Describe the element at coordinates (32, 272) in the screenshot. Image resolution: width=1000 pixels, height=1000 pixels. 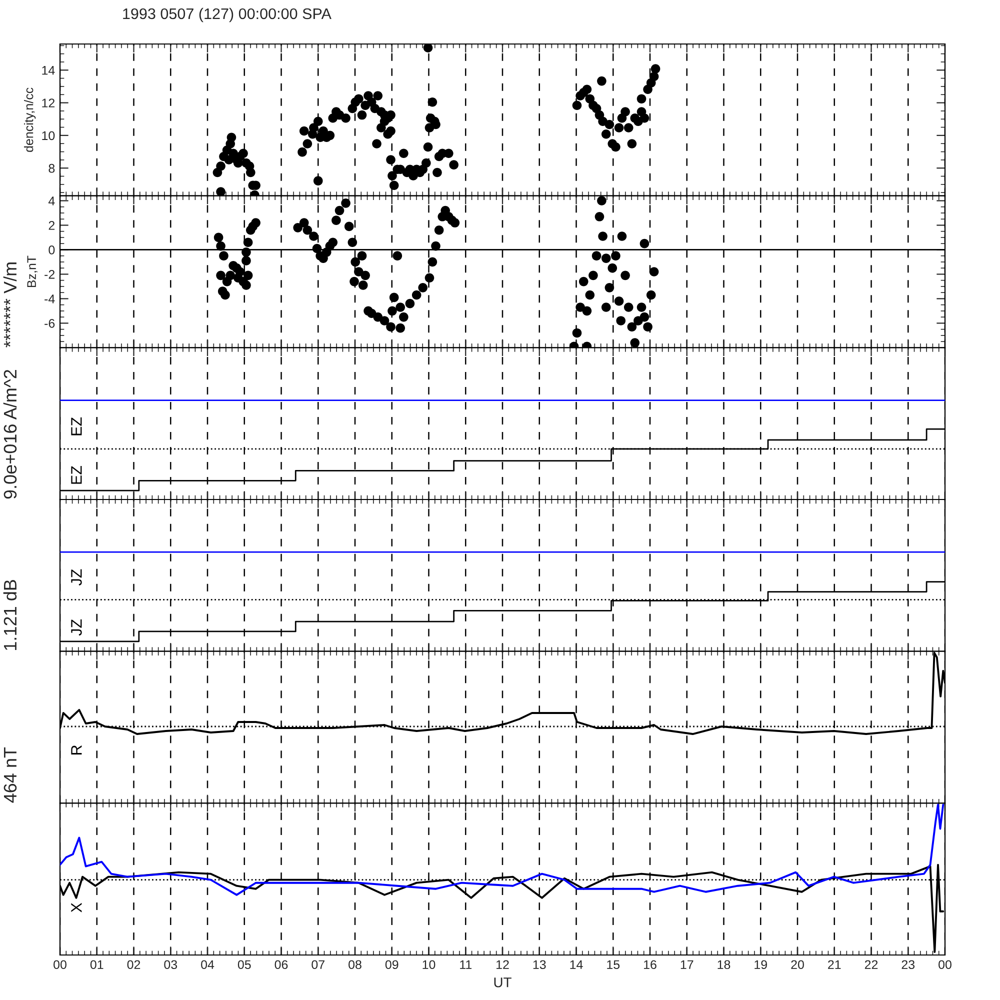
I see `y-axis-title: Bz,nT` at that location.